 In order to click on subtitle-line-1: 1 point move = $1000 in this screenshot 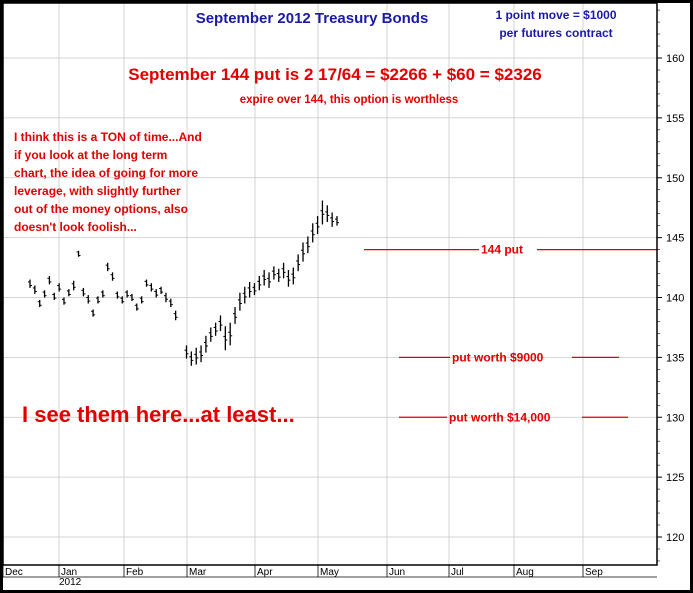, I will do `click(555, 15)`.